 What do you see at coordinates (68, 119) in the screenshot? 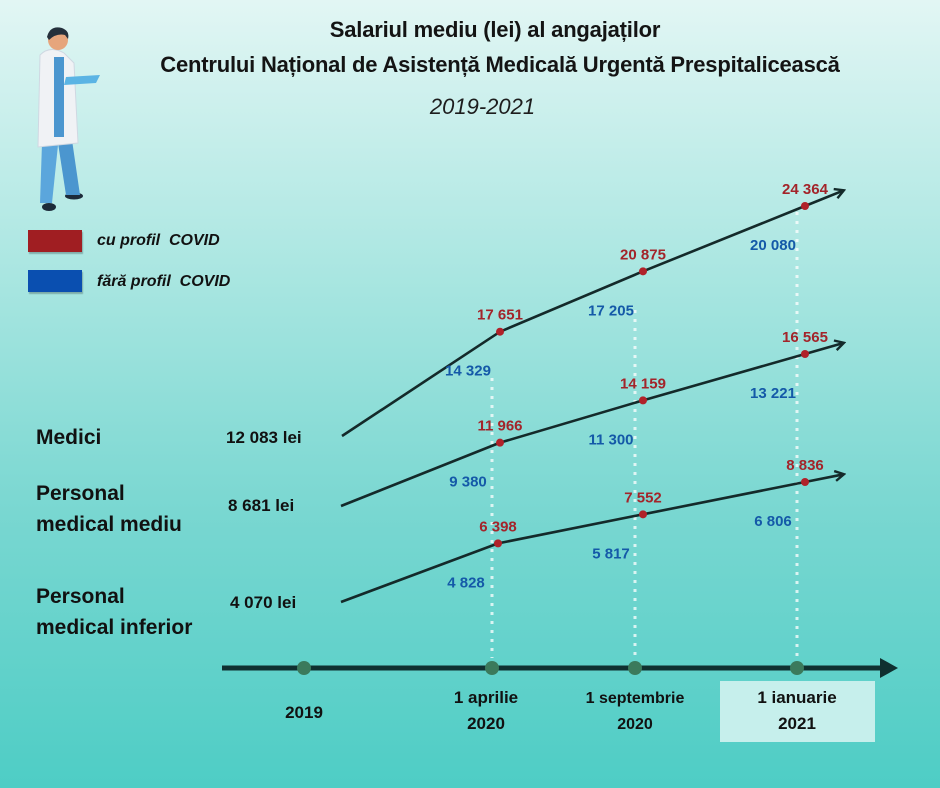
I see `doctor-with-clipboard-icon` at bounding box center [68, 119].